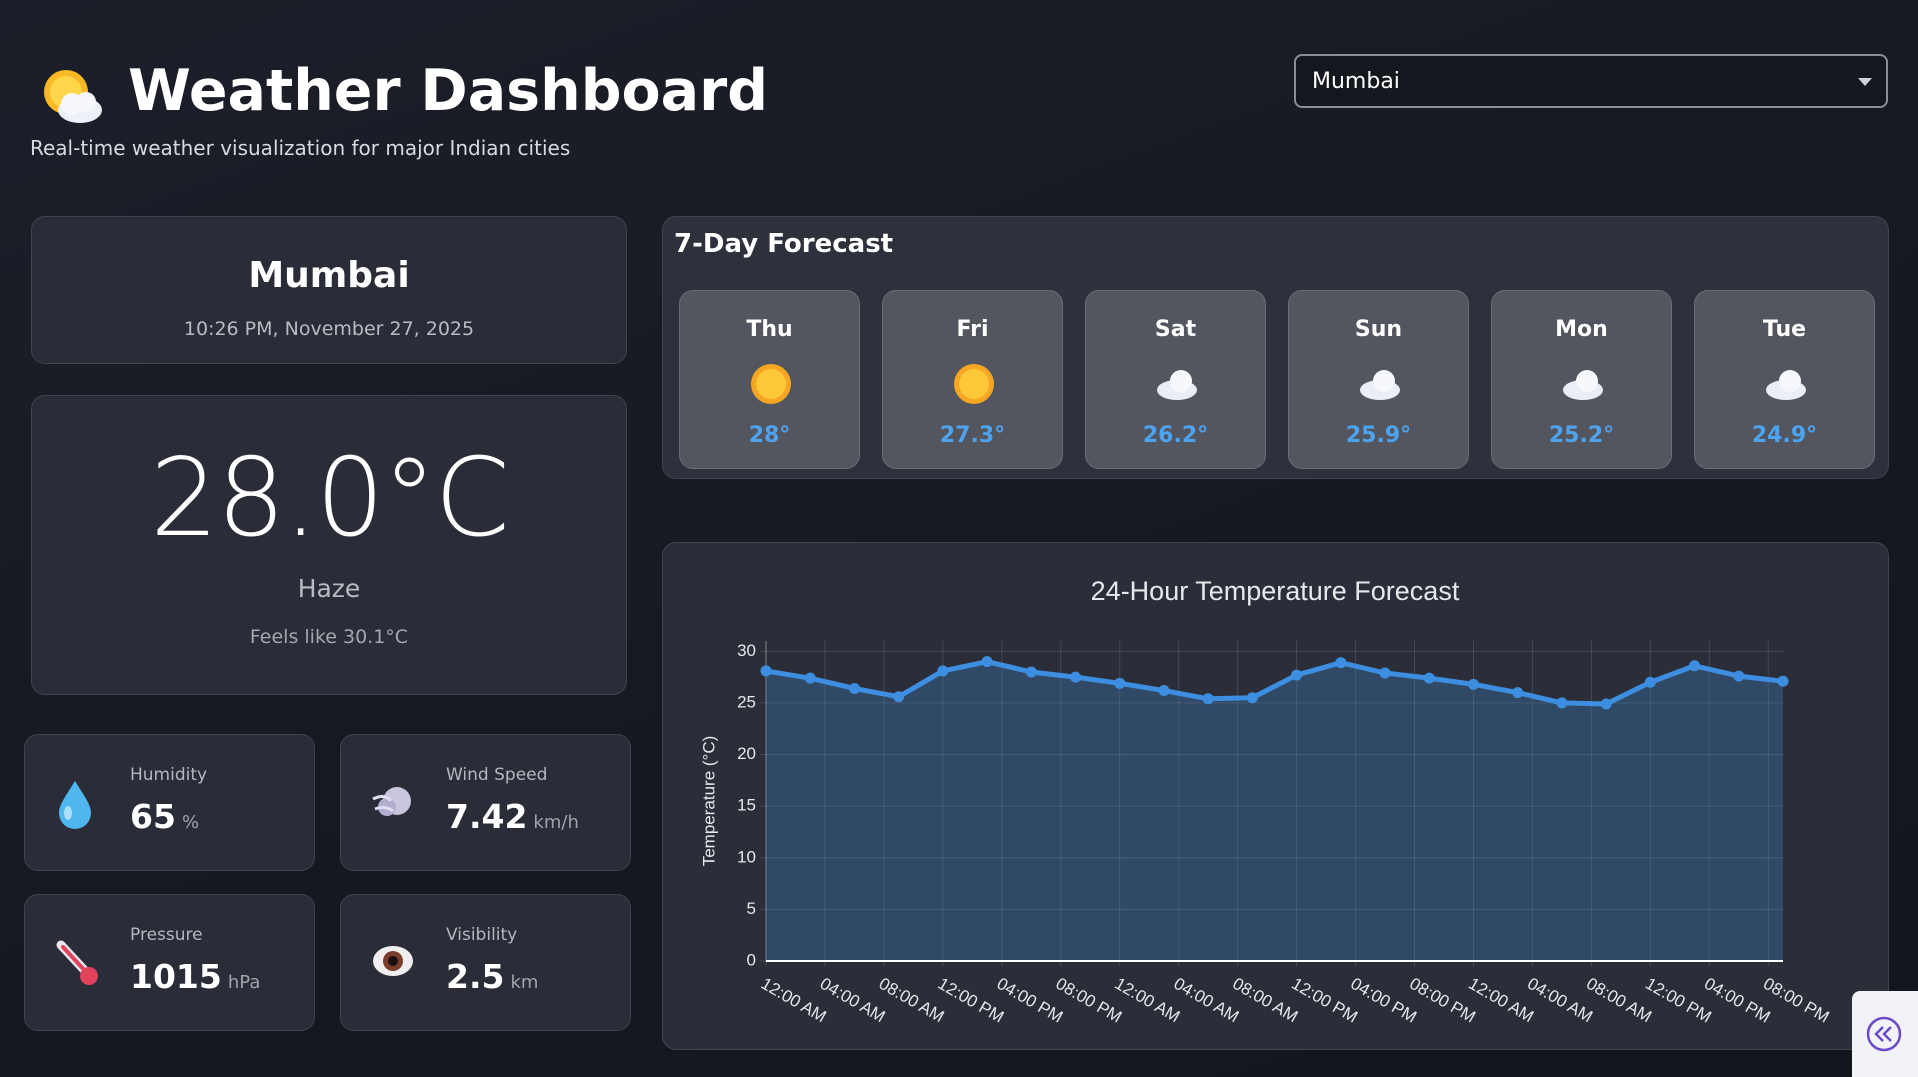  What do you see at coordinates (769, 329) in the screenshot?
I see `day-name: Thu` at bounding box center [769, 329].